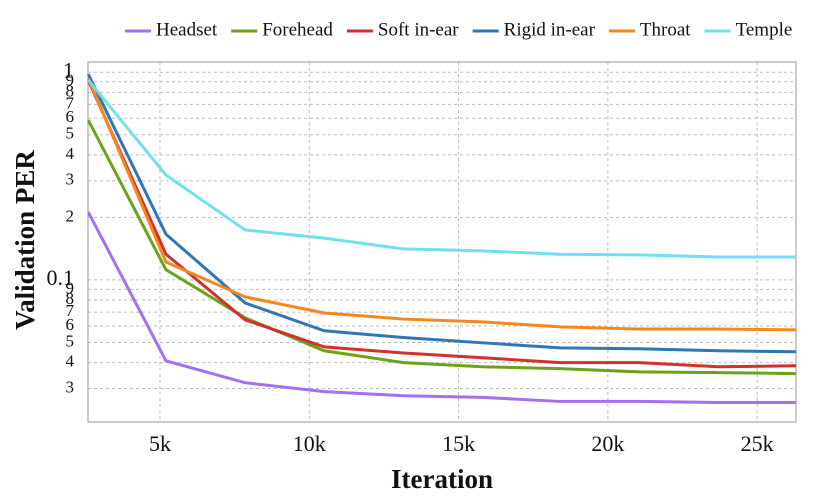  I want to click on x-tick-label: 5k, so click(160, 443).